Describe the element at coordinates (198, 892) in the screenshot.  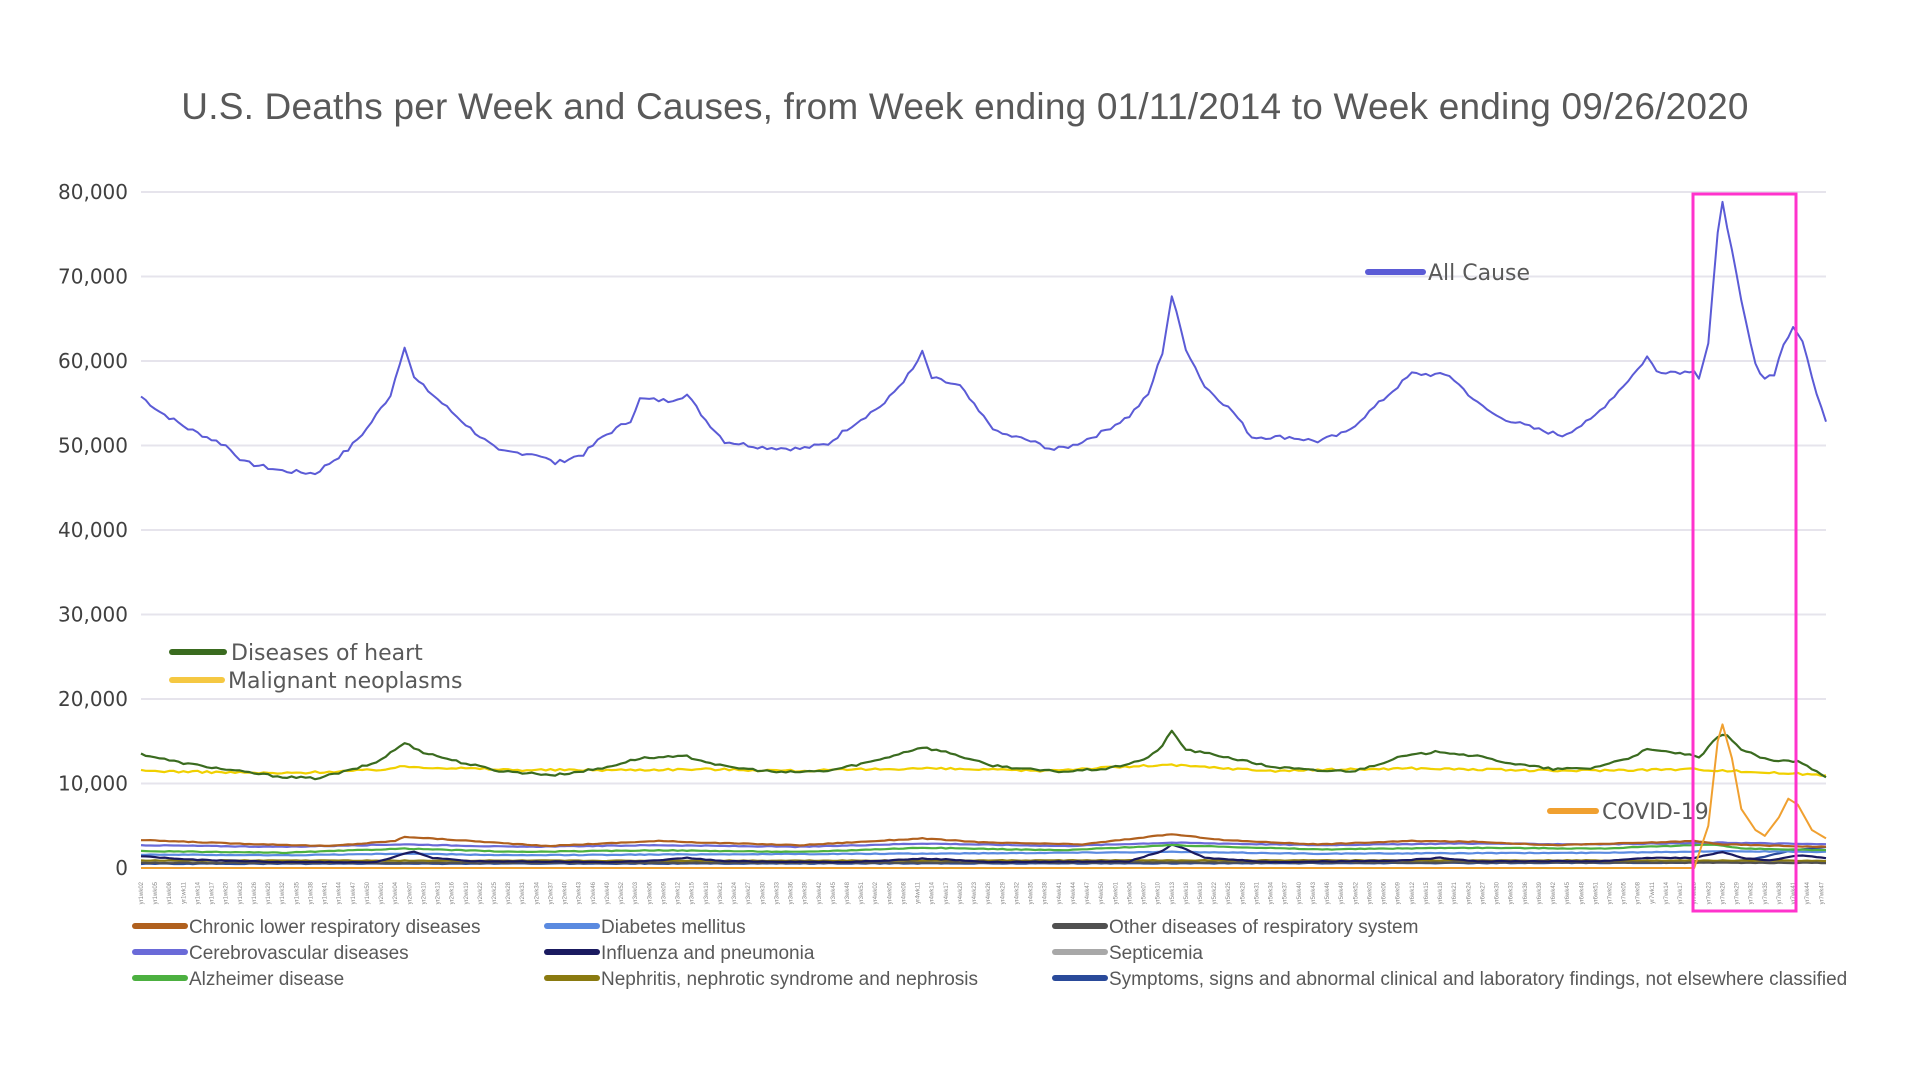
I see `x-tick-label: yr1wk14` at that location.